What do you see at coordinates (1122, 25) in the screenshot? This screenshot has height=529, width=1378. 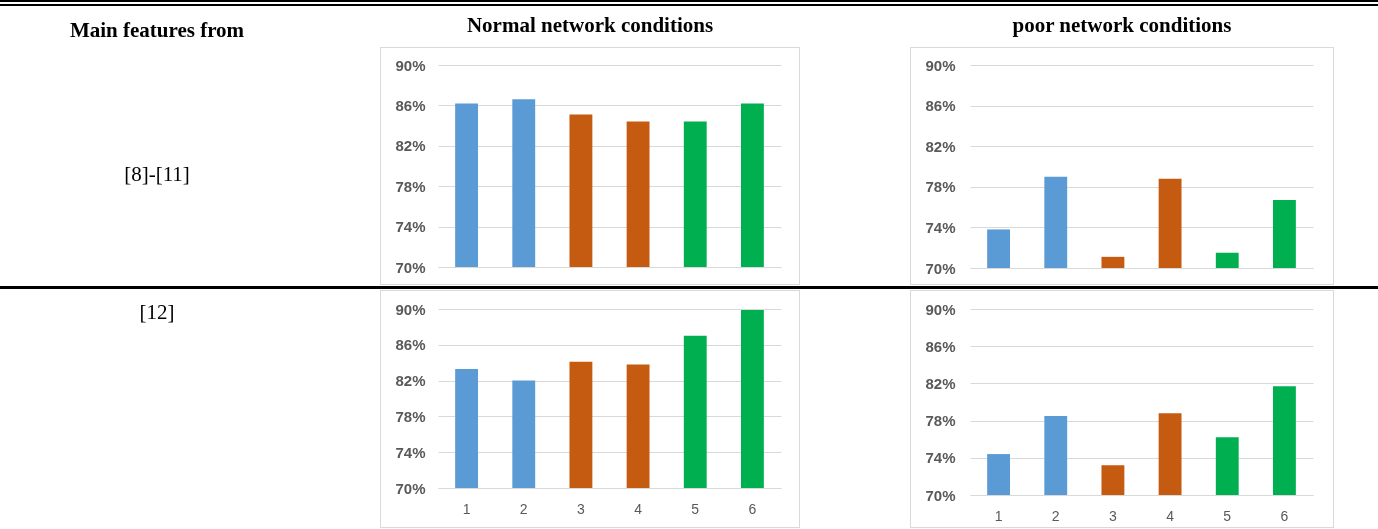 I see `chart-title: poor network conditions` at bounding box center [1122, 25].